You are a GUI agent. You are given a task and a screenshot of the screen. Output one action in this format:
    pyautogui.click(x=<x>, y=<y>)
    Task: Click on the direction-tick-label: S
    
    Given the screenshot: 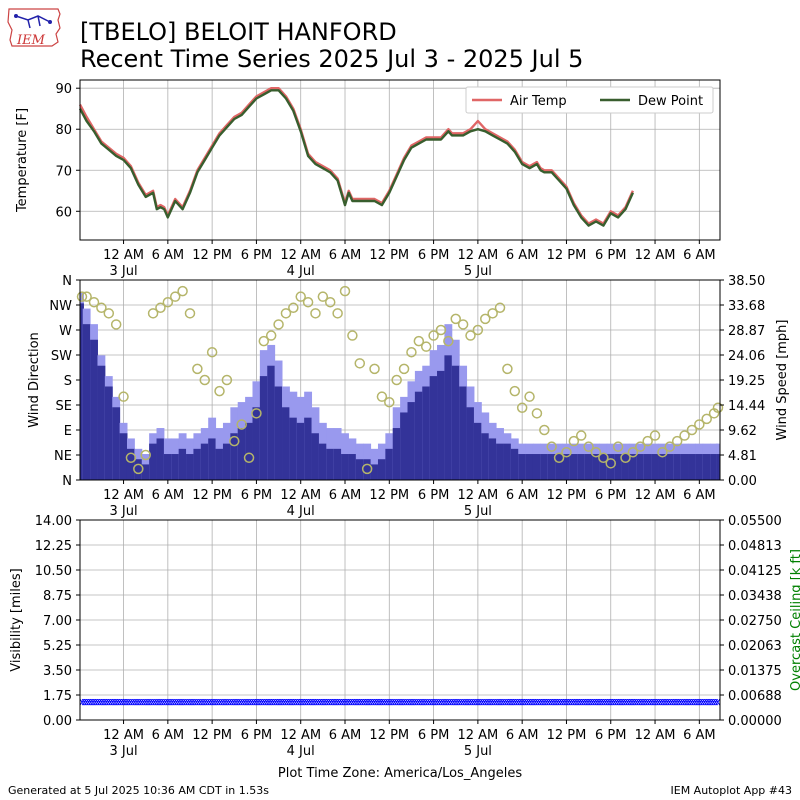 What is the action you would take?
    pyautogui.click(x=68, y=381)
    